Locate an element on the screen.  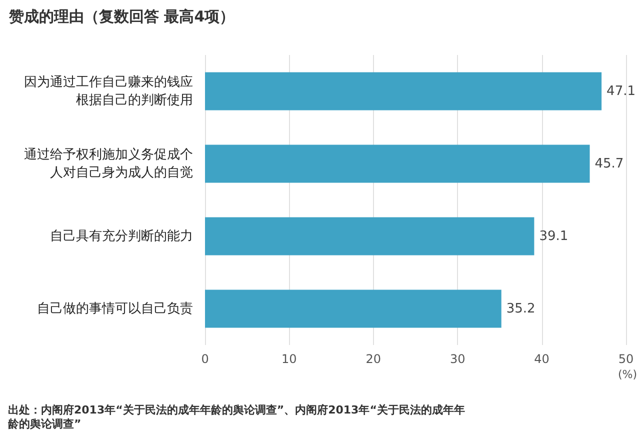
text: 出处：内阁府2013年“关于民法的成年年龄的舆论调查”、内阁府2013年“关于民法的成年年龄的舆论调查” is located at coordinates (236, 417).